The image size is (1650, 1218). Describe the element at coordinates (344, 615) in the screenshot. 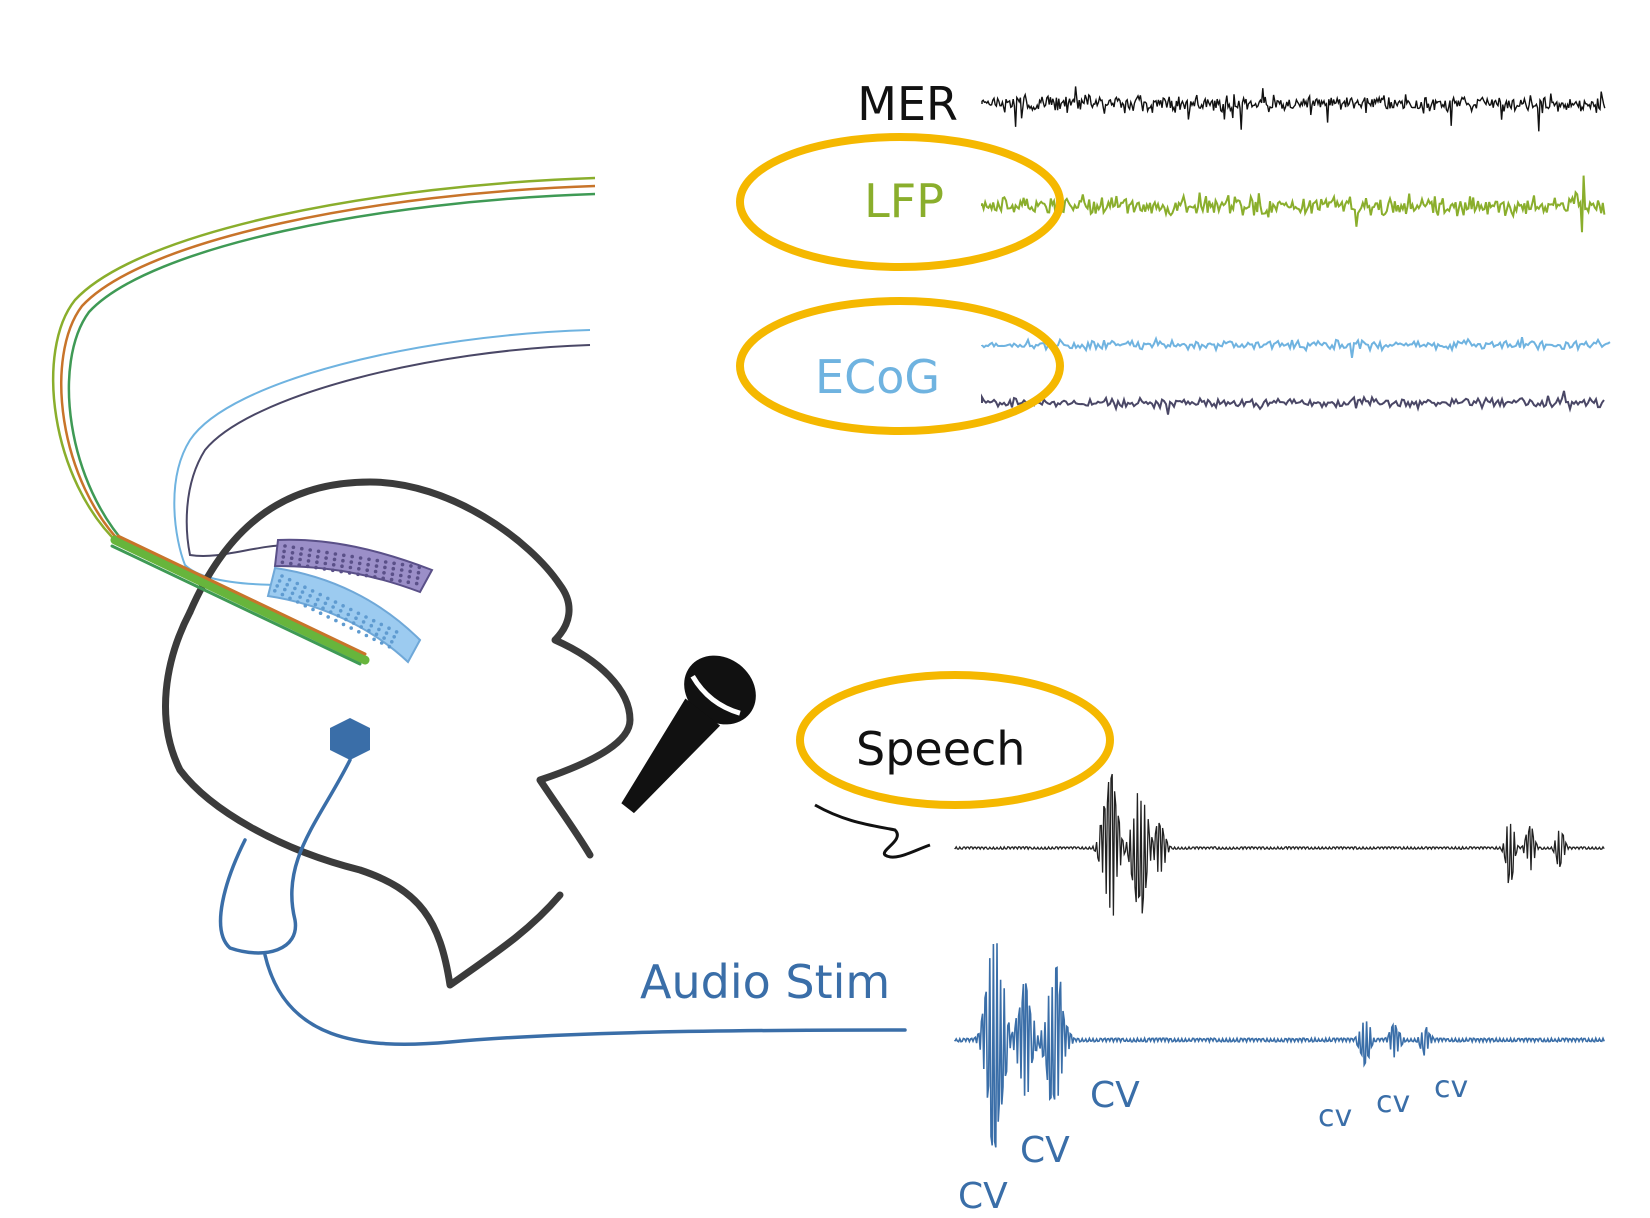

I see `ecog-grid-blue` at that location.